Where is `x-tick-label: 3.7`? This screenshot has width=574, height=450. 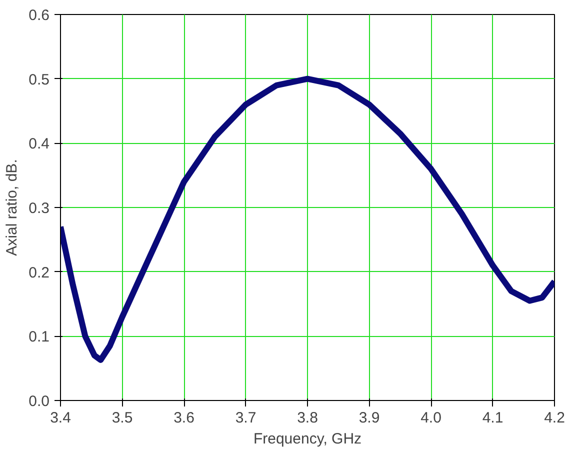 x-tick-label: 3.7 is located at coordinates (245, 418).